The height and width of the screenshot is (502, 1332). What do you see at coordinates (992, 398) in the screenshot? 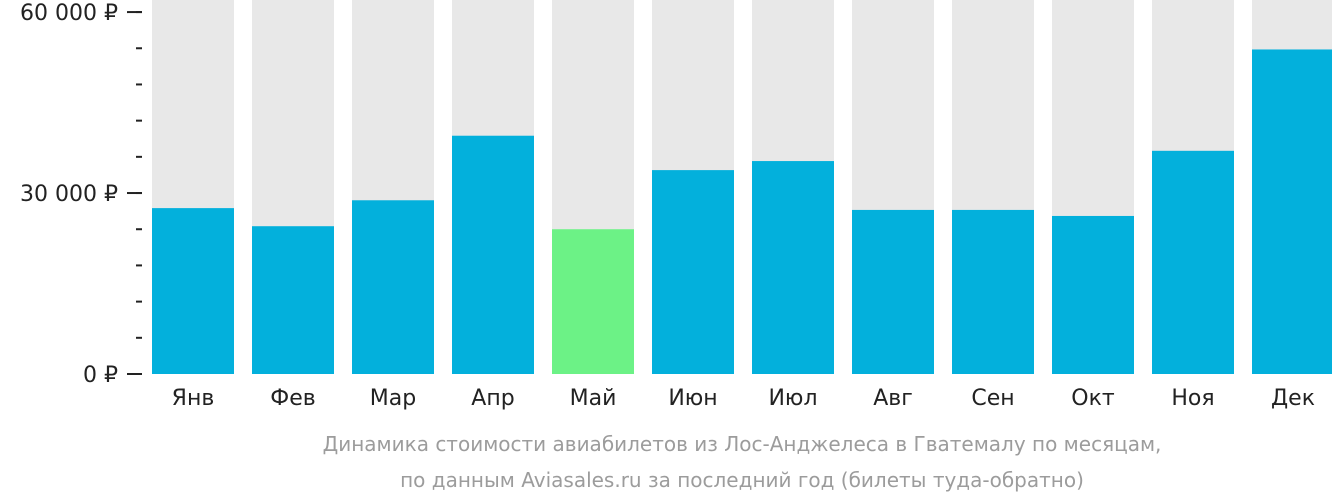
I see `month-label-9: Сен` at bounding box center [992, 398].